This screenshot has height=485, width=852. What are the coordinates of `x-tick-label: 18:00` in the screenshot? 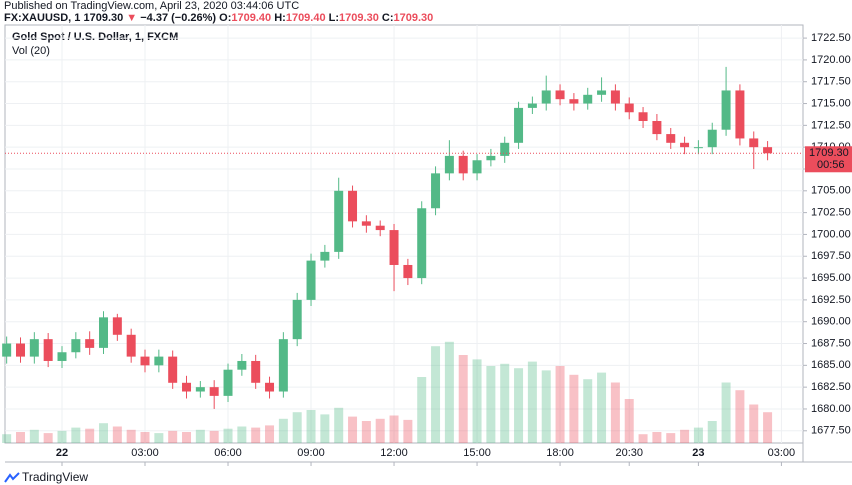 It's located at (560, 453).